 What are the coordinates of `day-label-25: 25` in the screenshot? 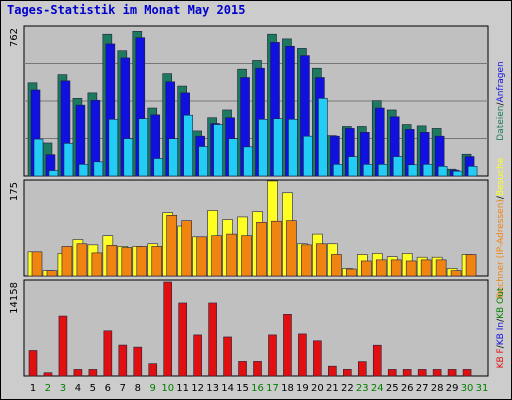 It's located at (392, 388).